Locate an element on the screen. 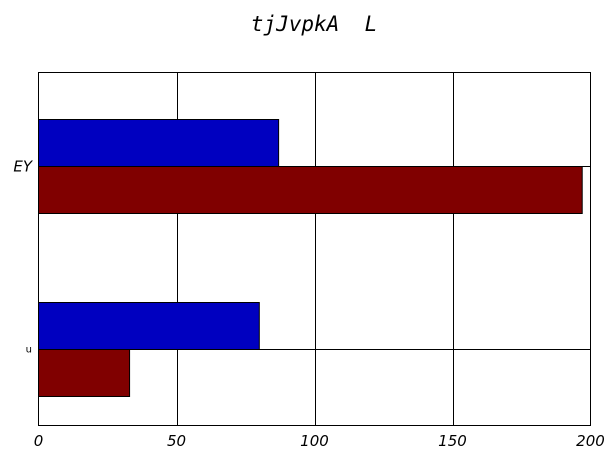 This screenshot has width=616, height=462. bar-series1-u is located at coordinates (149, 326).